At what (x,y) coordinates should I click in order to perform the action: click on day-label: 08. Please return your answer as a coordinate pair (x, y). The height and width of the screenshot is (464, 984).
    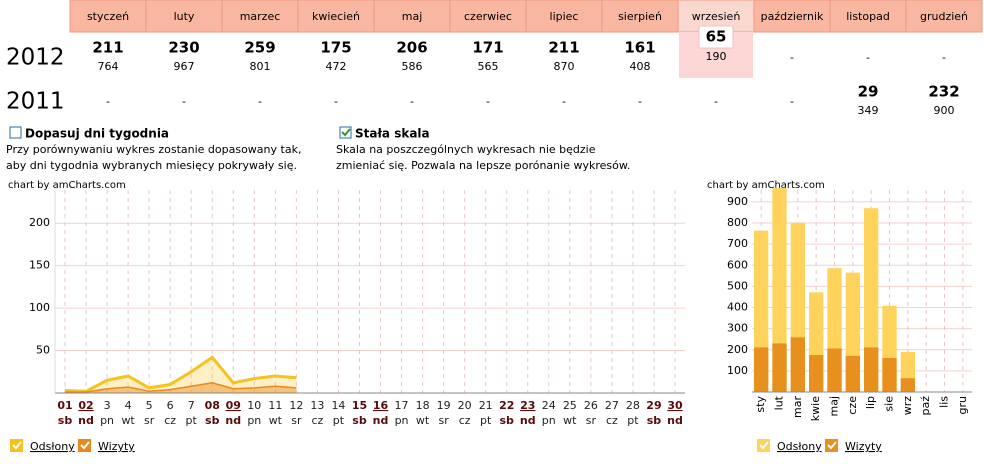
    Looking at the image, I should click on (212, 405).